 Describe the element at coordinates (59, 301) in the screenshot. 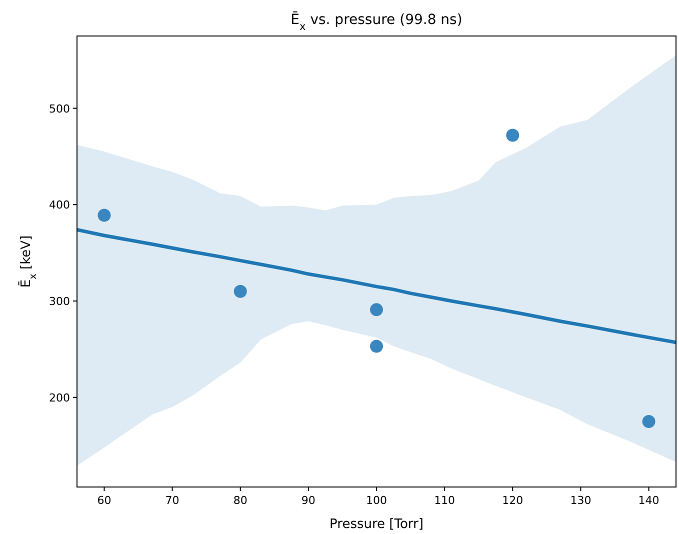

I see `y-tick-label: 300` at that location.